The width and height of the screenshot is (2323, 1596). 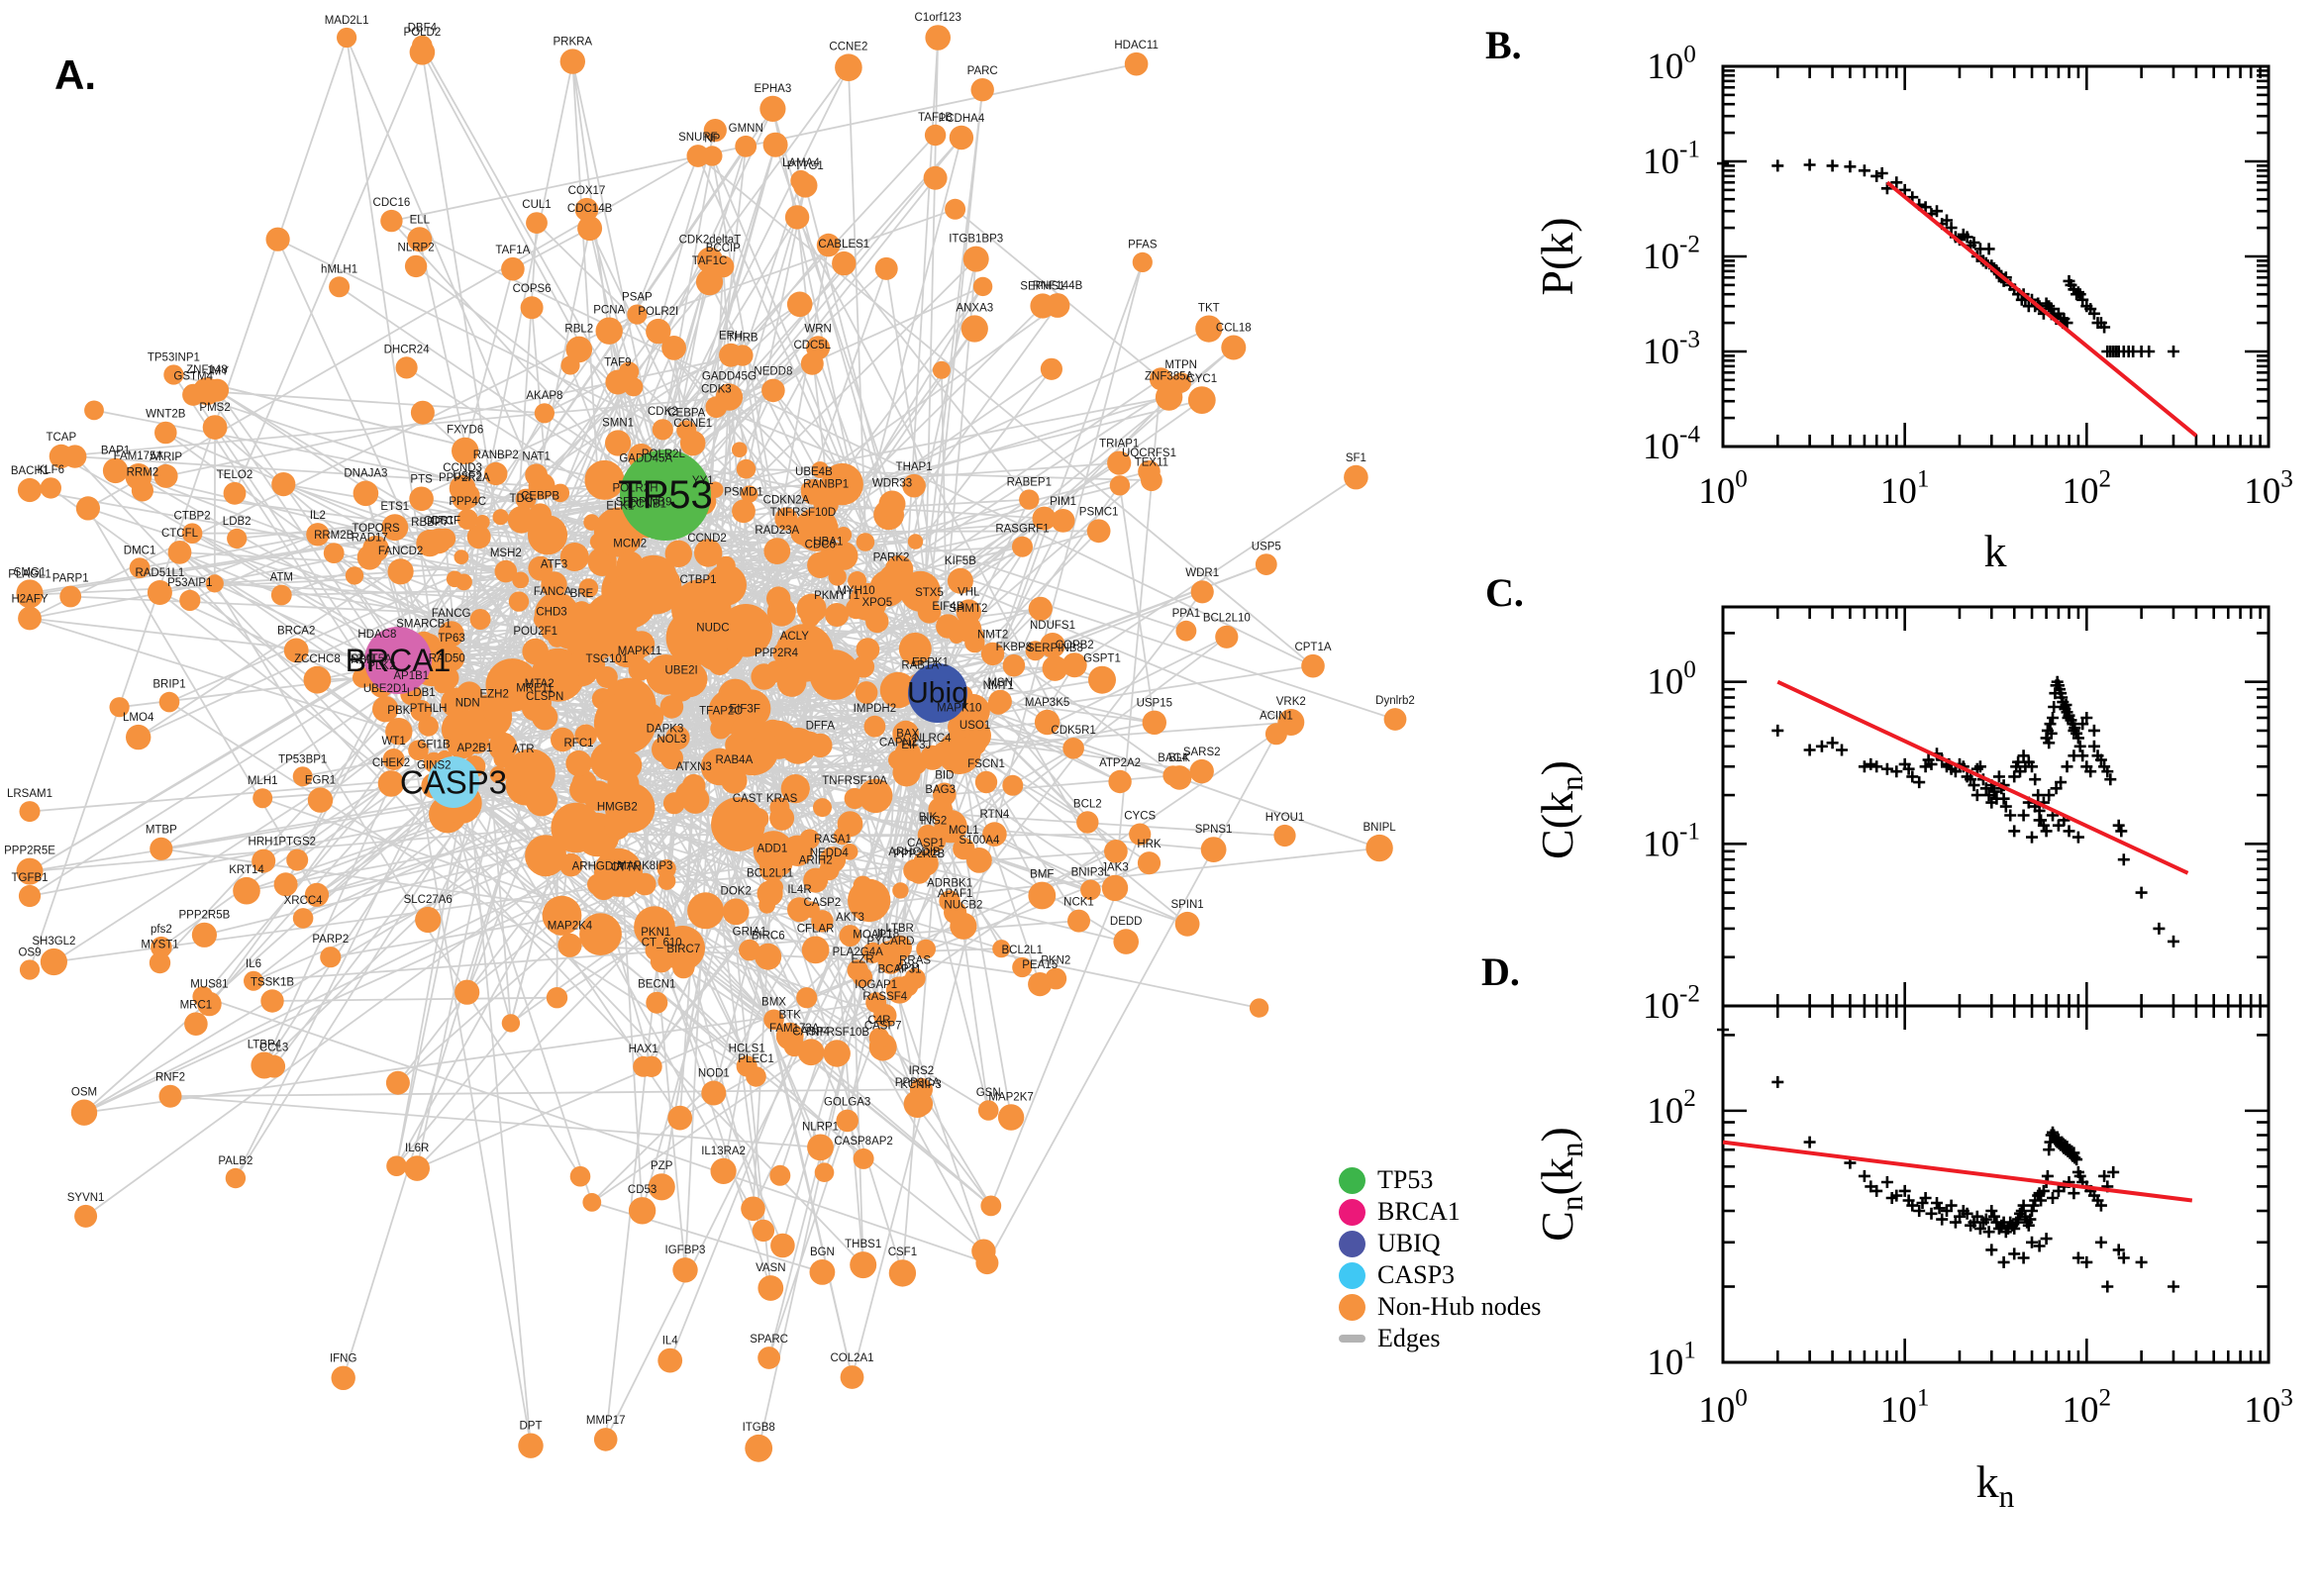 What do you see at coordinates (799, 890) in the screenshot?
I see `node-label: IL4R` at bounding box center [799, 890].